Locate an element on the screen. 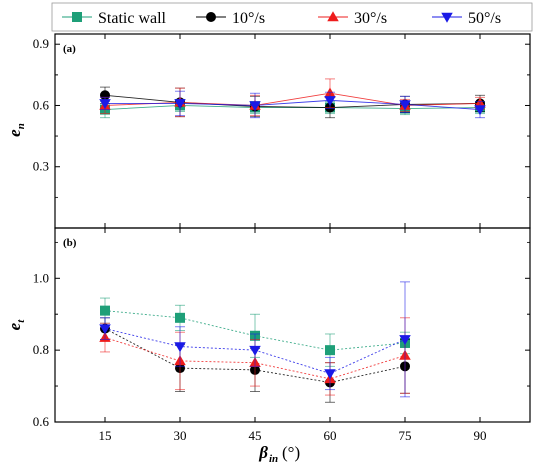 Image resolution: width=550 pixels, height=466 pixels. y-tick-label: 1.0 is located at coordinates (41, 277).